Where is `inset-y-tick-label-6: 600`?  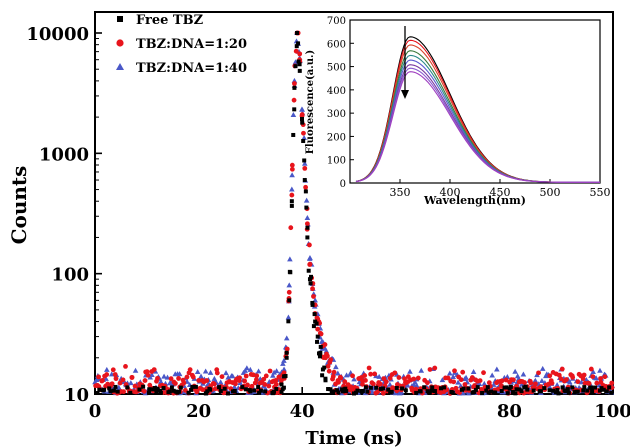 inset-y-tick-label-6: 600 is located at coordinates (336, 44).